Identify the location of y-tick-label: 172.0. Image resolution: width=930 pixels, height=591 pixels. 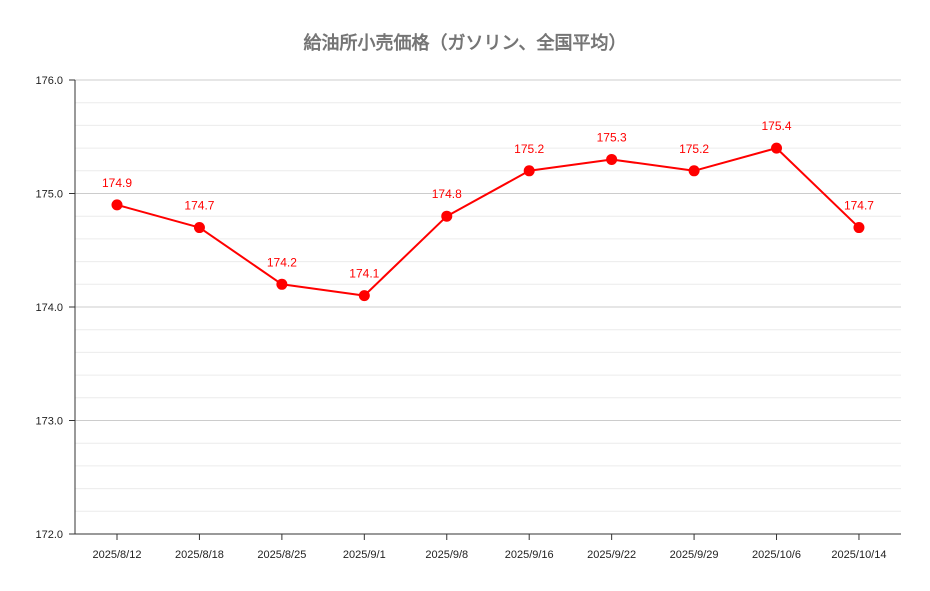
(49, 535).